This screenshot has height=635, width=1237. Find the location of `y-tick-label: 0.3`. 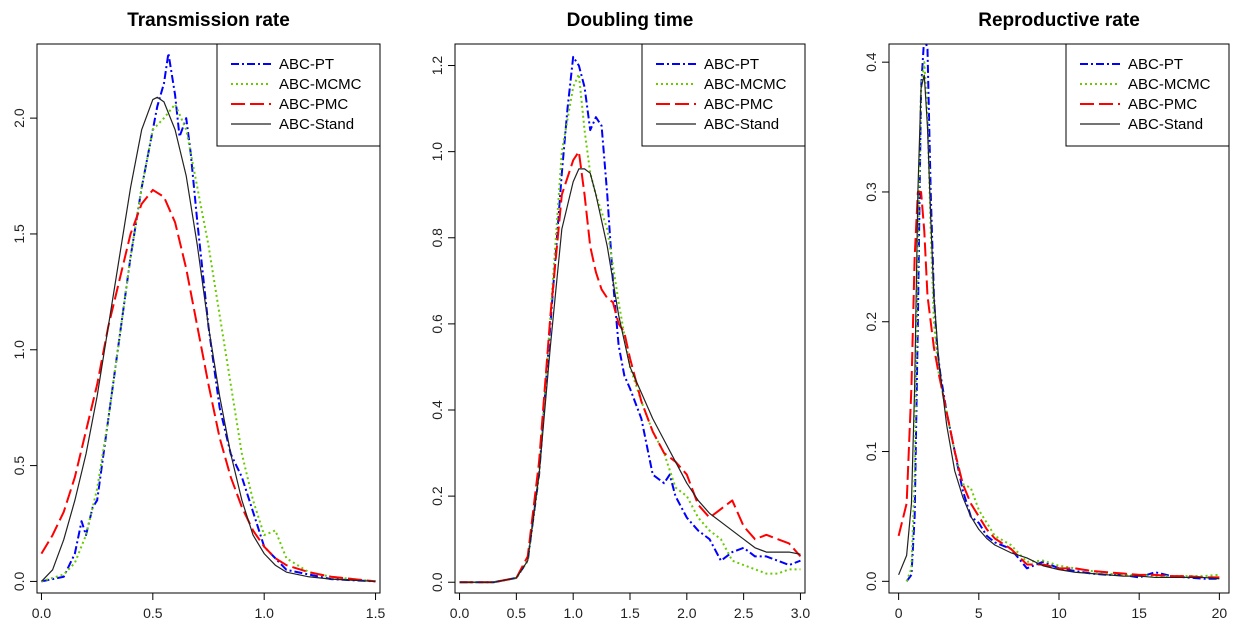

y-tick-label: 0.3 is located at coordinates (871, 192).